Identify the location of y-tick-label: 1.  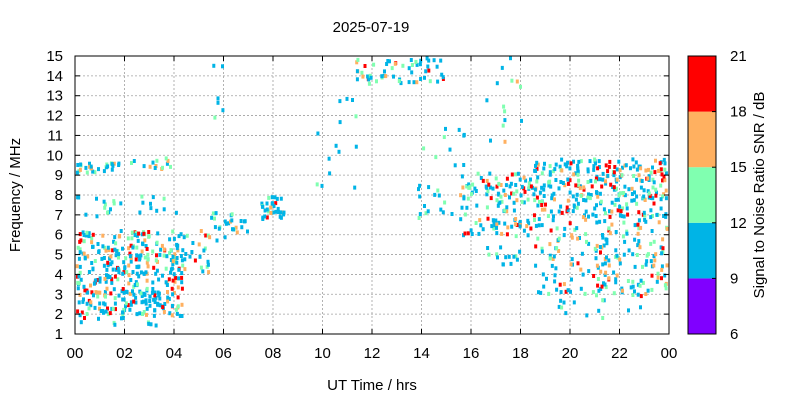
(59, 334).